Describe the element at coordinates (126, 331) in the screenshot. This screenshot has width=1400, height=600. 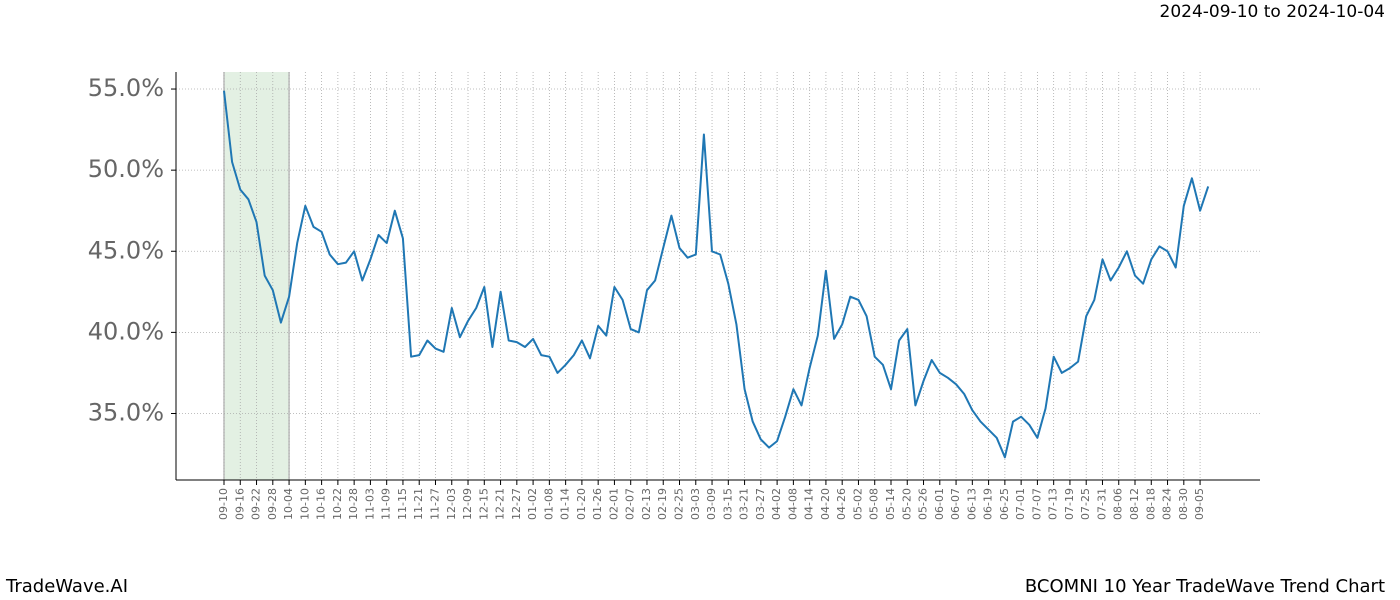
I see `y-tick-label: 40.0%` at that location.